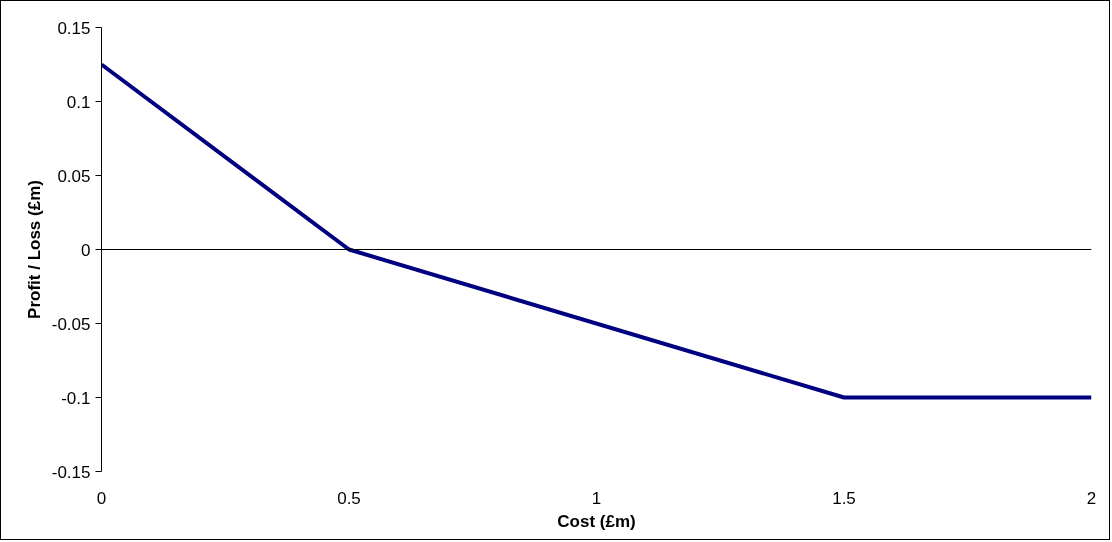 The image size is (1112, 542). What do you see at coordinates (76, 398) in the screenshot?
I see `y-tick-label: -0.1` at bounding box center [76, 398].